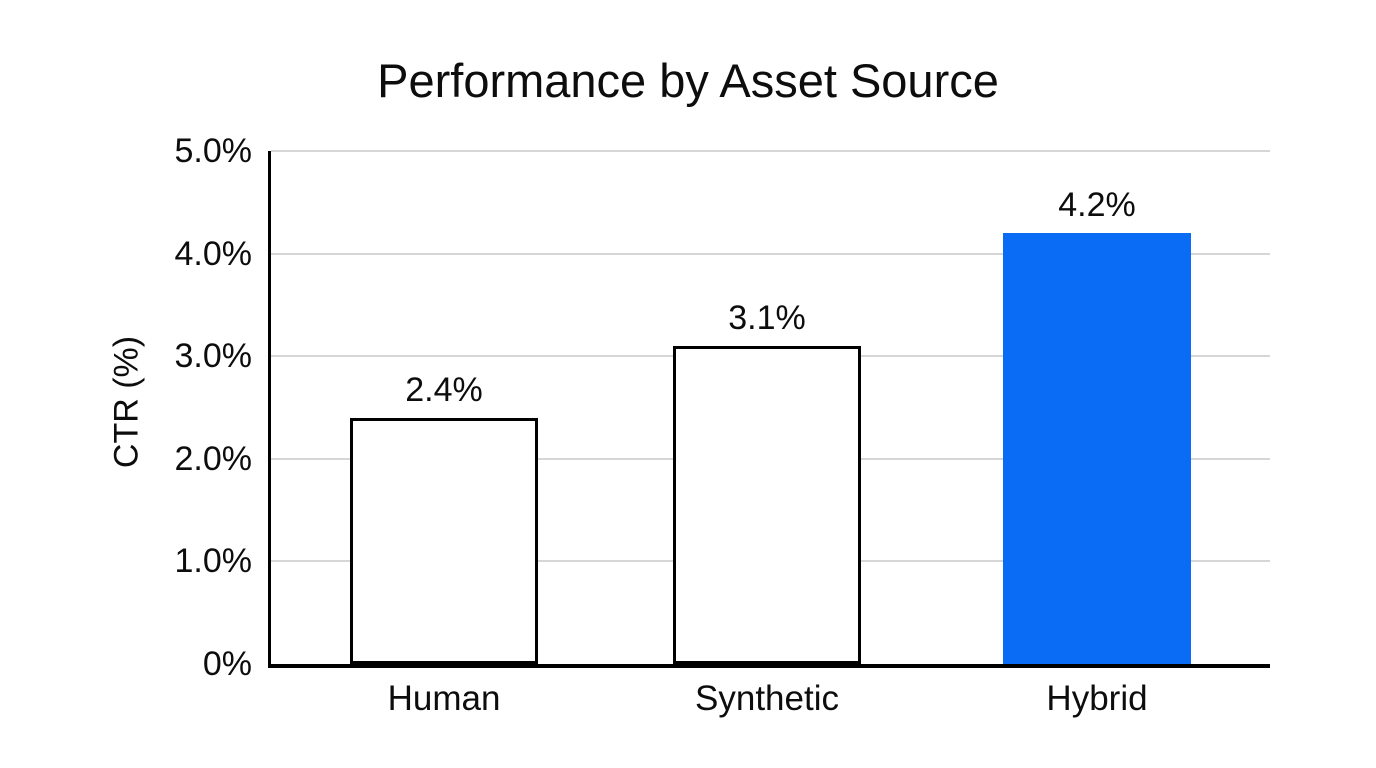 The height and width of the screenshot is (768, 1376). Describe the element at coordinates (767, 317) in the screenshot. I see `bar-value-label-synthetic: 3.1%` at that location.